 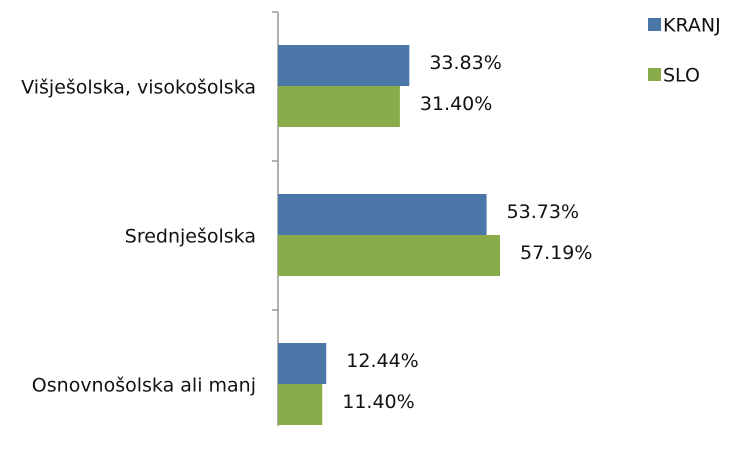 What do you see at coordinates (543, 212) in the screenshot?
I see `value-label: 53.73%` at bounding box center [543, 212].